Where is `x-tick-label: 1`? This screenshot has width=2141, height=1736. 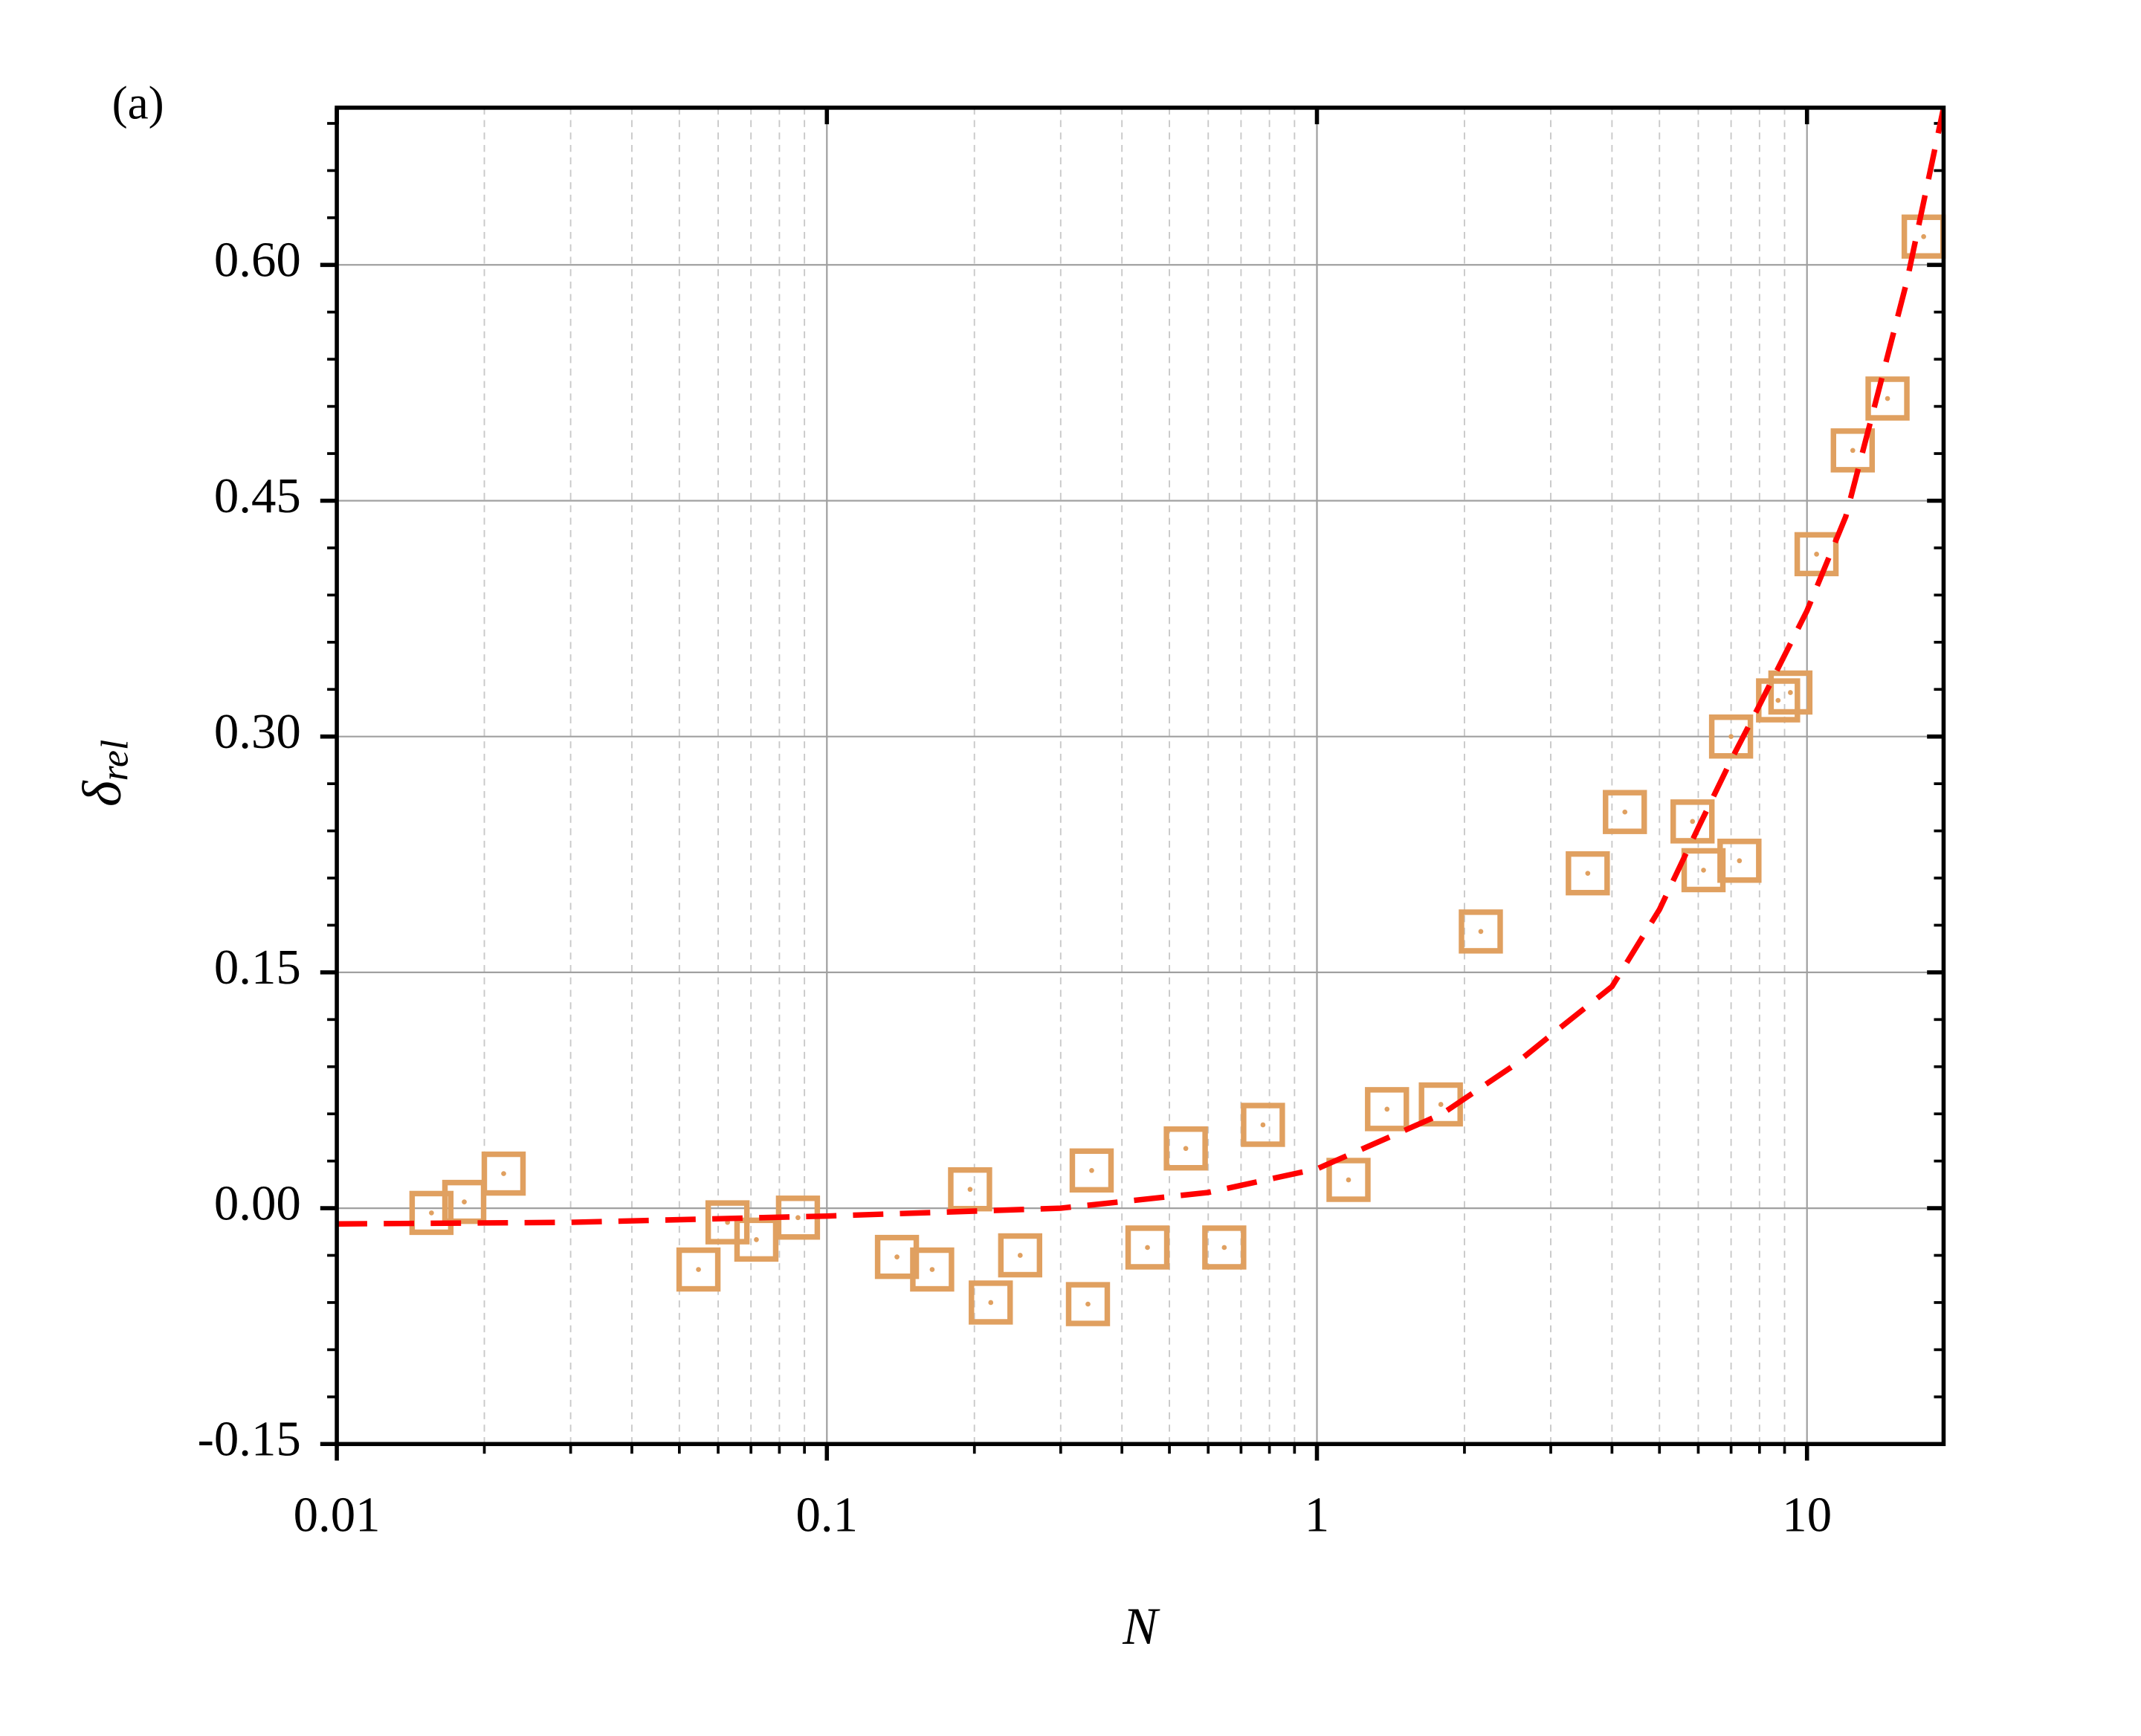
x-tick-label: 1 is located at coordinates (1317, 1515).